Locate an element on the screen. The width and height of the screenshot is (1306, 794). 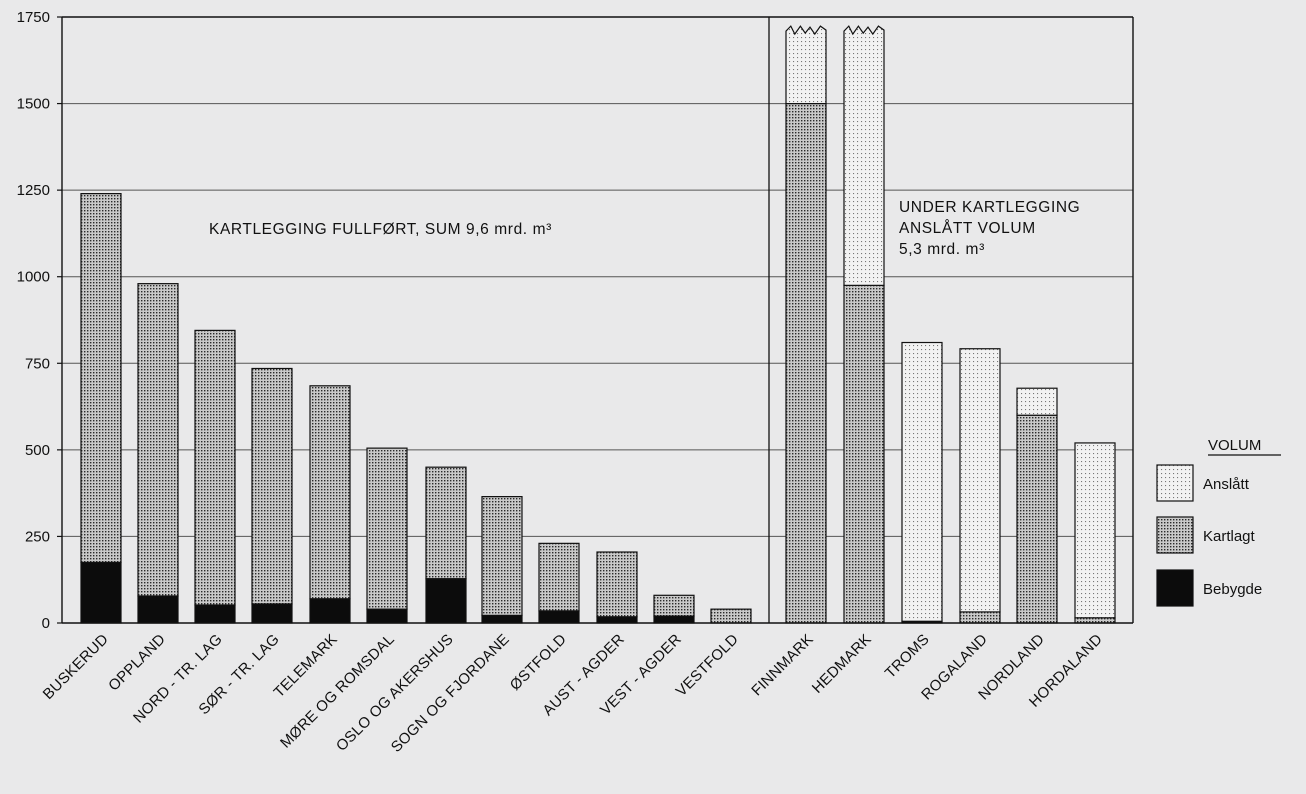
bar-aust-agder-kartlagt is located at coordinates (617, 584).